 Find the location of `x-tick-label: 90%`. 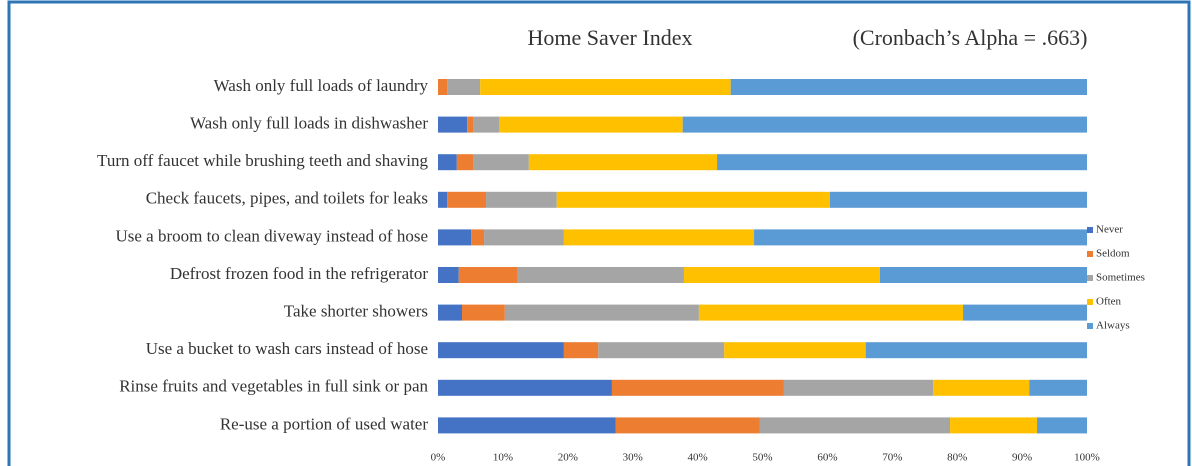

x-tick-label: 90% is located at coordinates (1022, 458).